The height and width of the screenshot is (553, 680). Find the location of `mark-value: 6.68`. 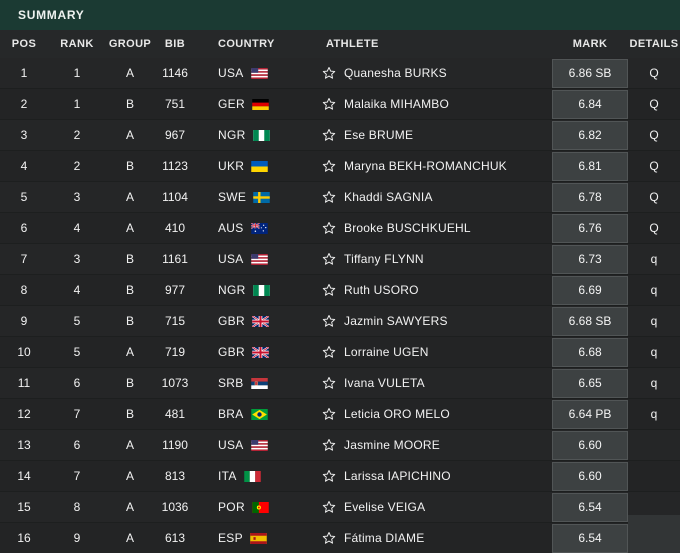

mark-value: 6.68 is located at coordinates (590, 352).